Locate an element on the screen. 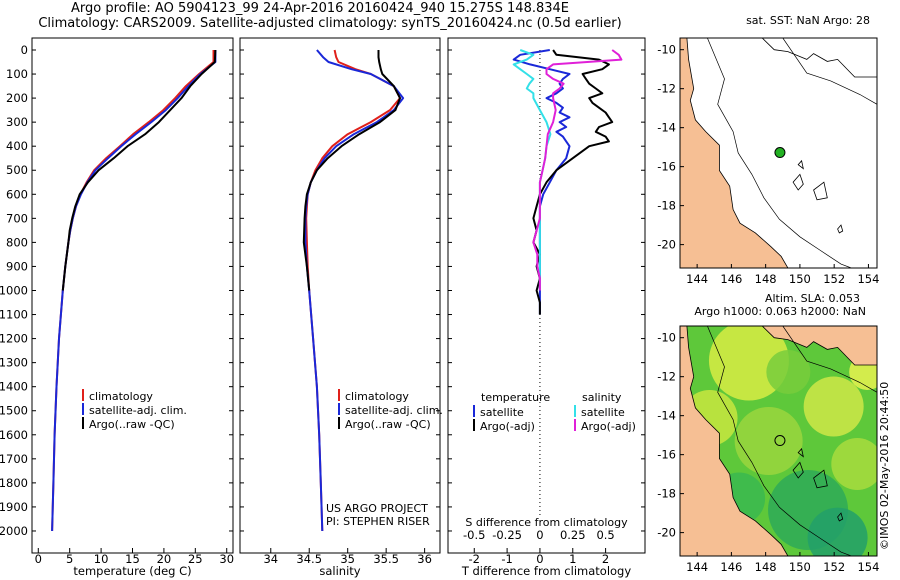 This screenshot has height=580, width=900. x-tick-label: 15 is located at coordinates (132, 559).